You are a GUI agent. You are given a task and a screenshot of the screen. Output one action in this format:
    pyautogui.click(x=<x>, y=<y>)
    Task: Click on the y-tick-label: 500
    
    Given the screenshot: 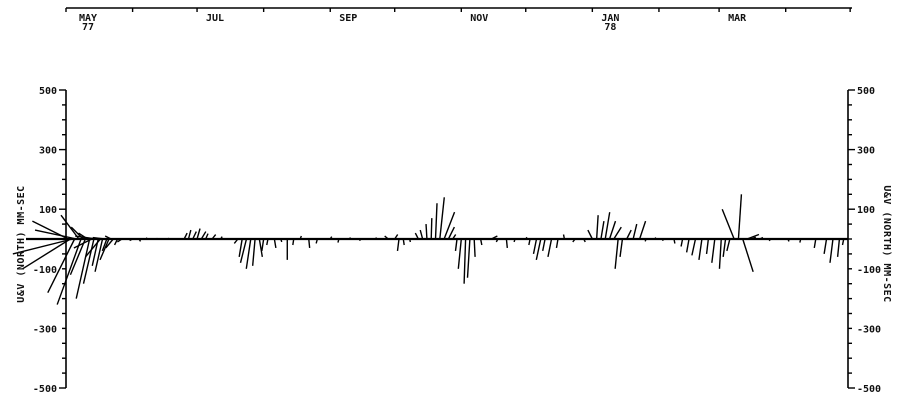 What is the action you would take?
    pyautogui.click(x=866, y=91)
    